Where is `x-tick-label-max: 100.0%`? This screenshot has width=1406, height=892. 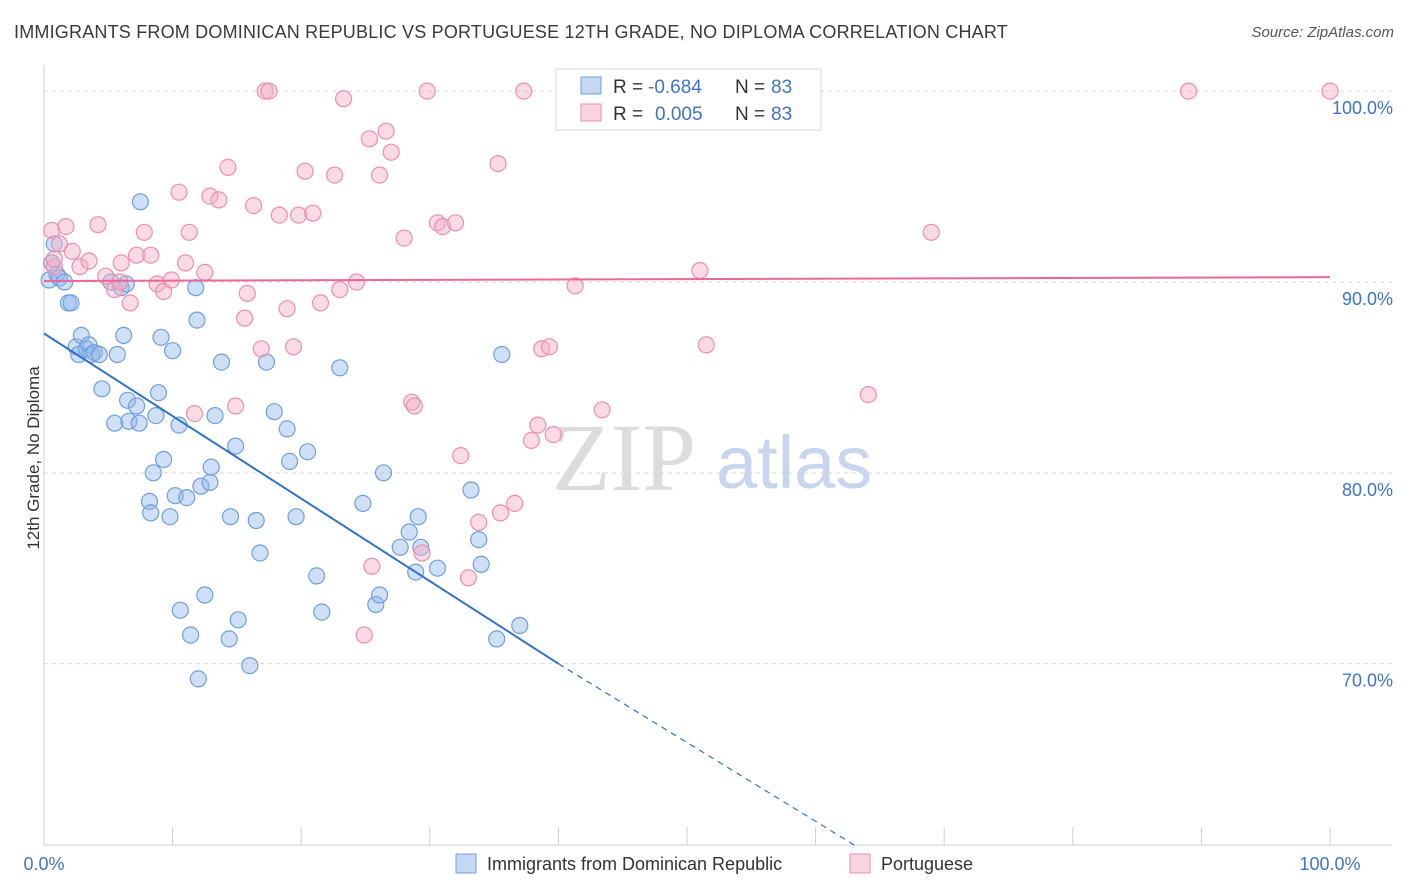
x-tick-label-max: 100.0% is located at coordinates (1329, 864).